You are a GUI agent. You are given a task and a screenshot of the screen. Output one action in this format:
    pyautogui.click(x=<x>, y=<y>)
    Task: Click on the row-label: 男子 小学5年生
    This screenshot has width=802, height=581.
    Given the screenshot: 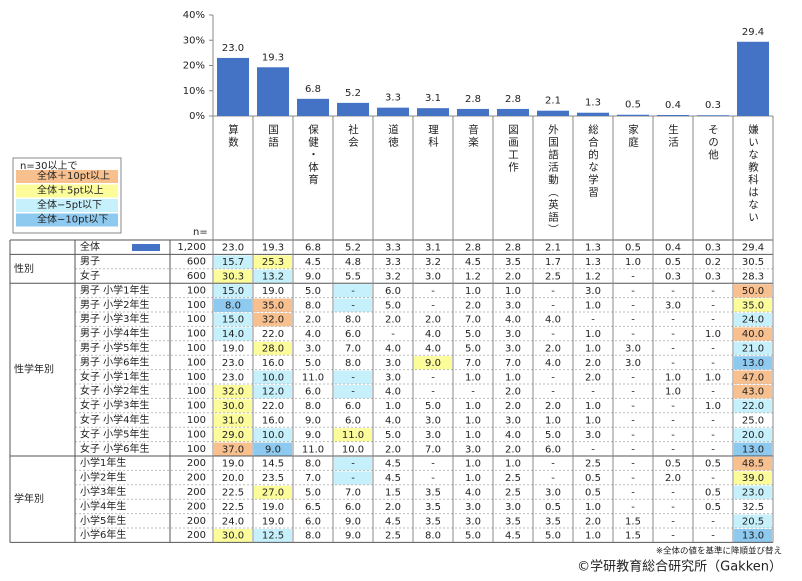 What is the action you would take?
    pyautogui.click(x=115, y=347)
    